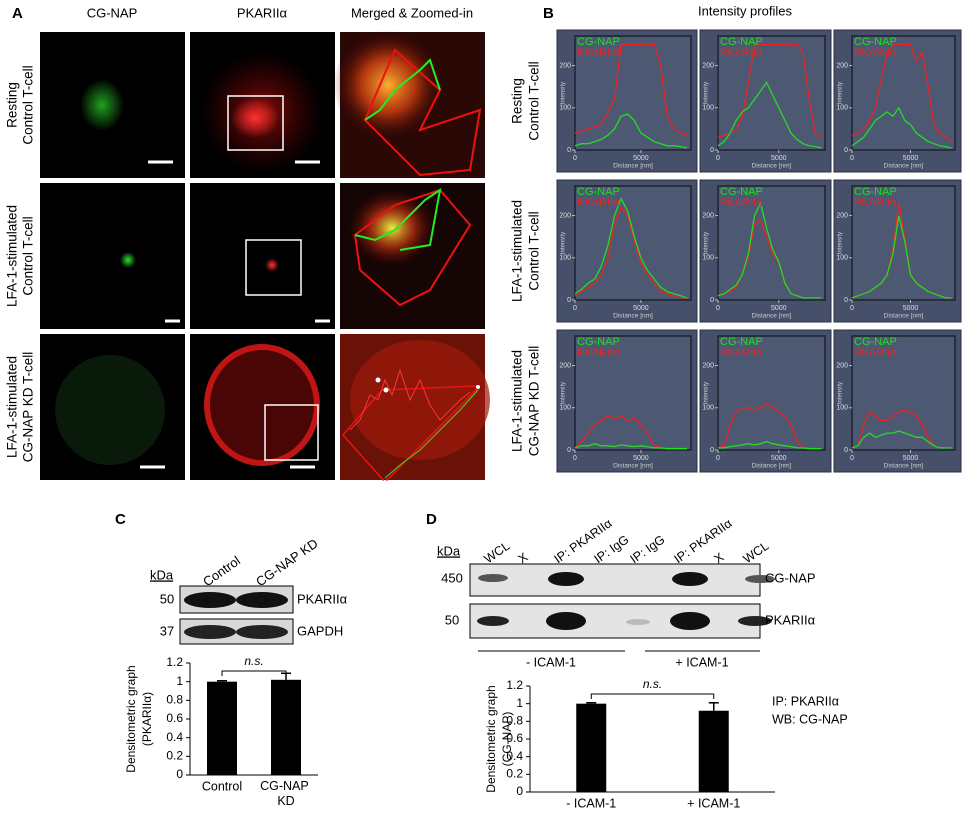  Describe the element at coordinates (286, 793) in the screenshot. I see `x-tick-label: CG-NAP KD` at that location.